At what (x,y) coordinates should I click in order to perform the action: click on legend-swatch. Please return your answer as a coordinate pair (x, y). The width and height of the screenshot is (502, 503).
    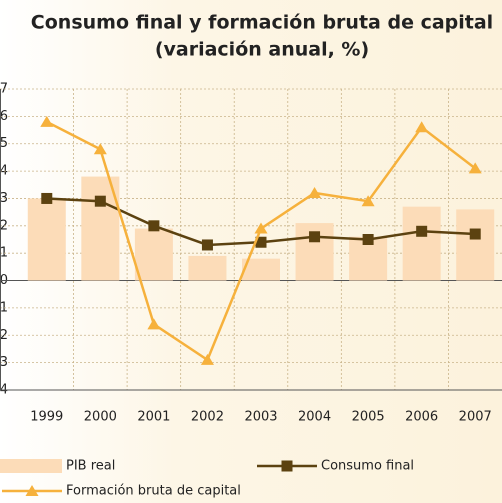
    Looking at the image, I should click on (31, 466).